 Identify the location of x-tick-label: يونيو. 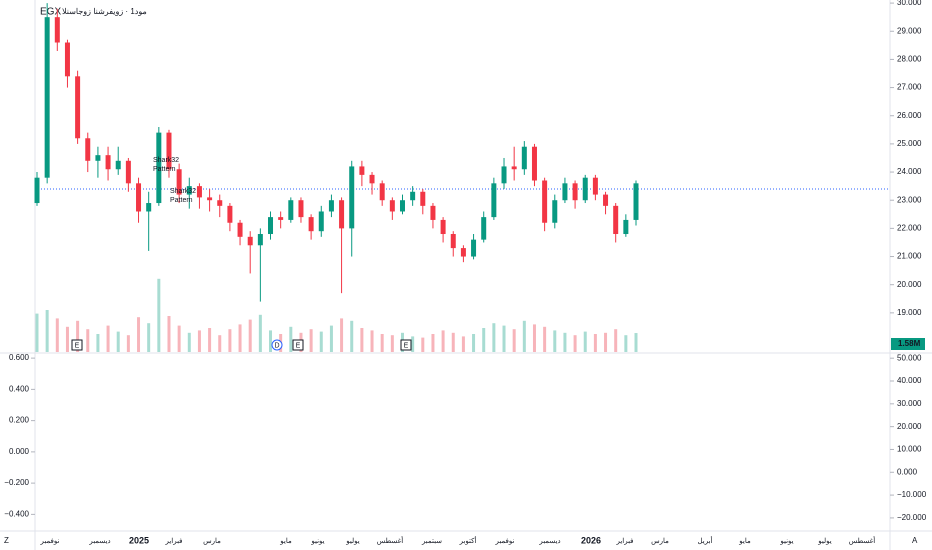
(786, 541).